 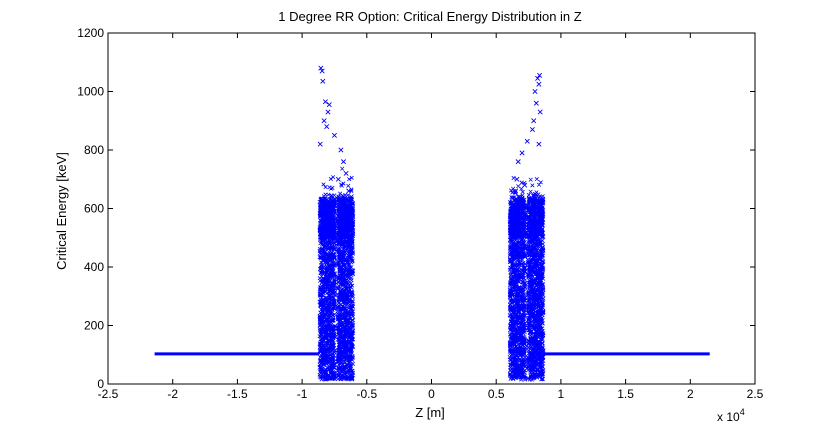 I want to click on x-tick-label: 0, so click(x=431, y=394).